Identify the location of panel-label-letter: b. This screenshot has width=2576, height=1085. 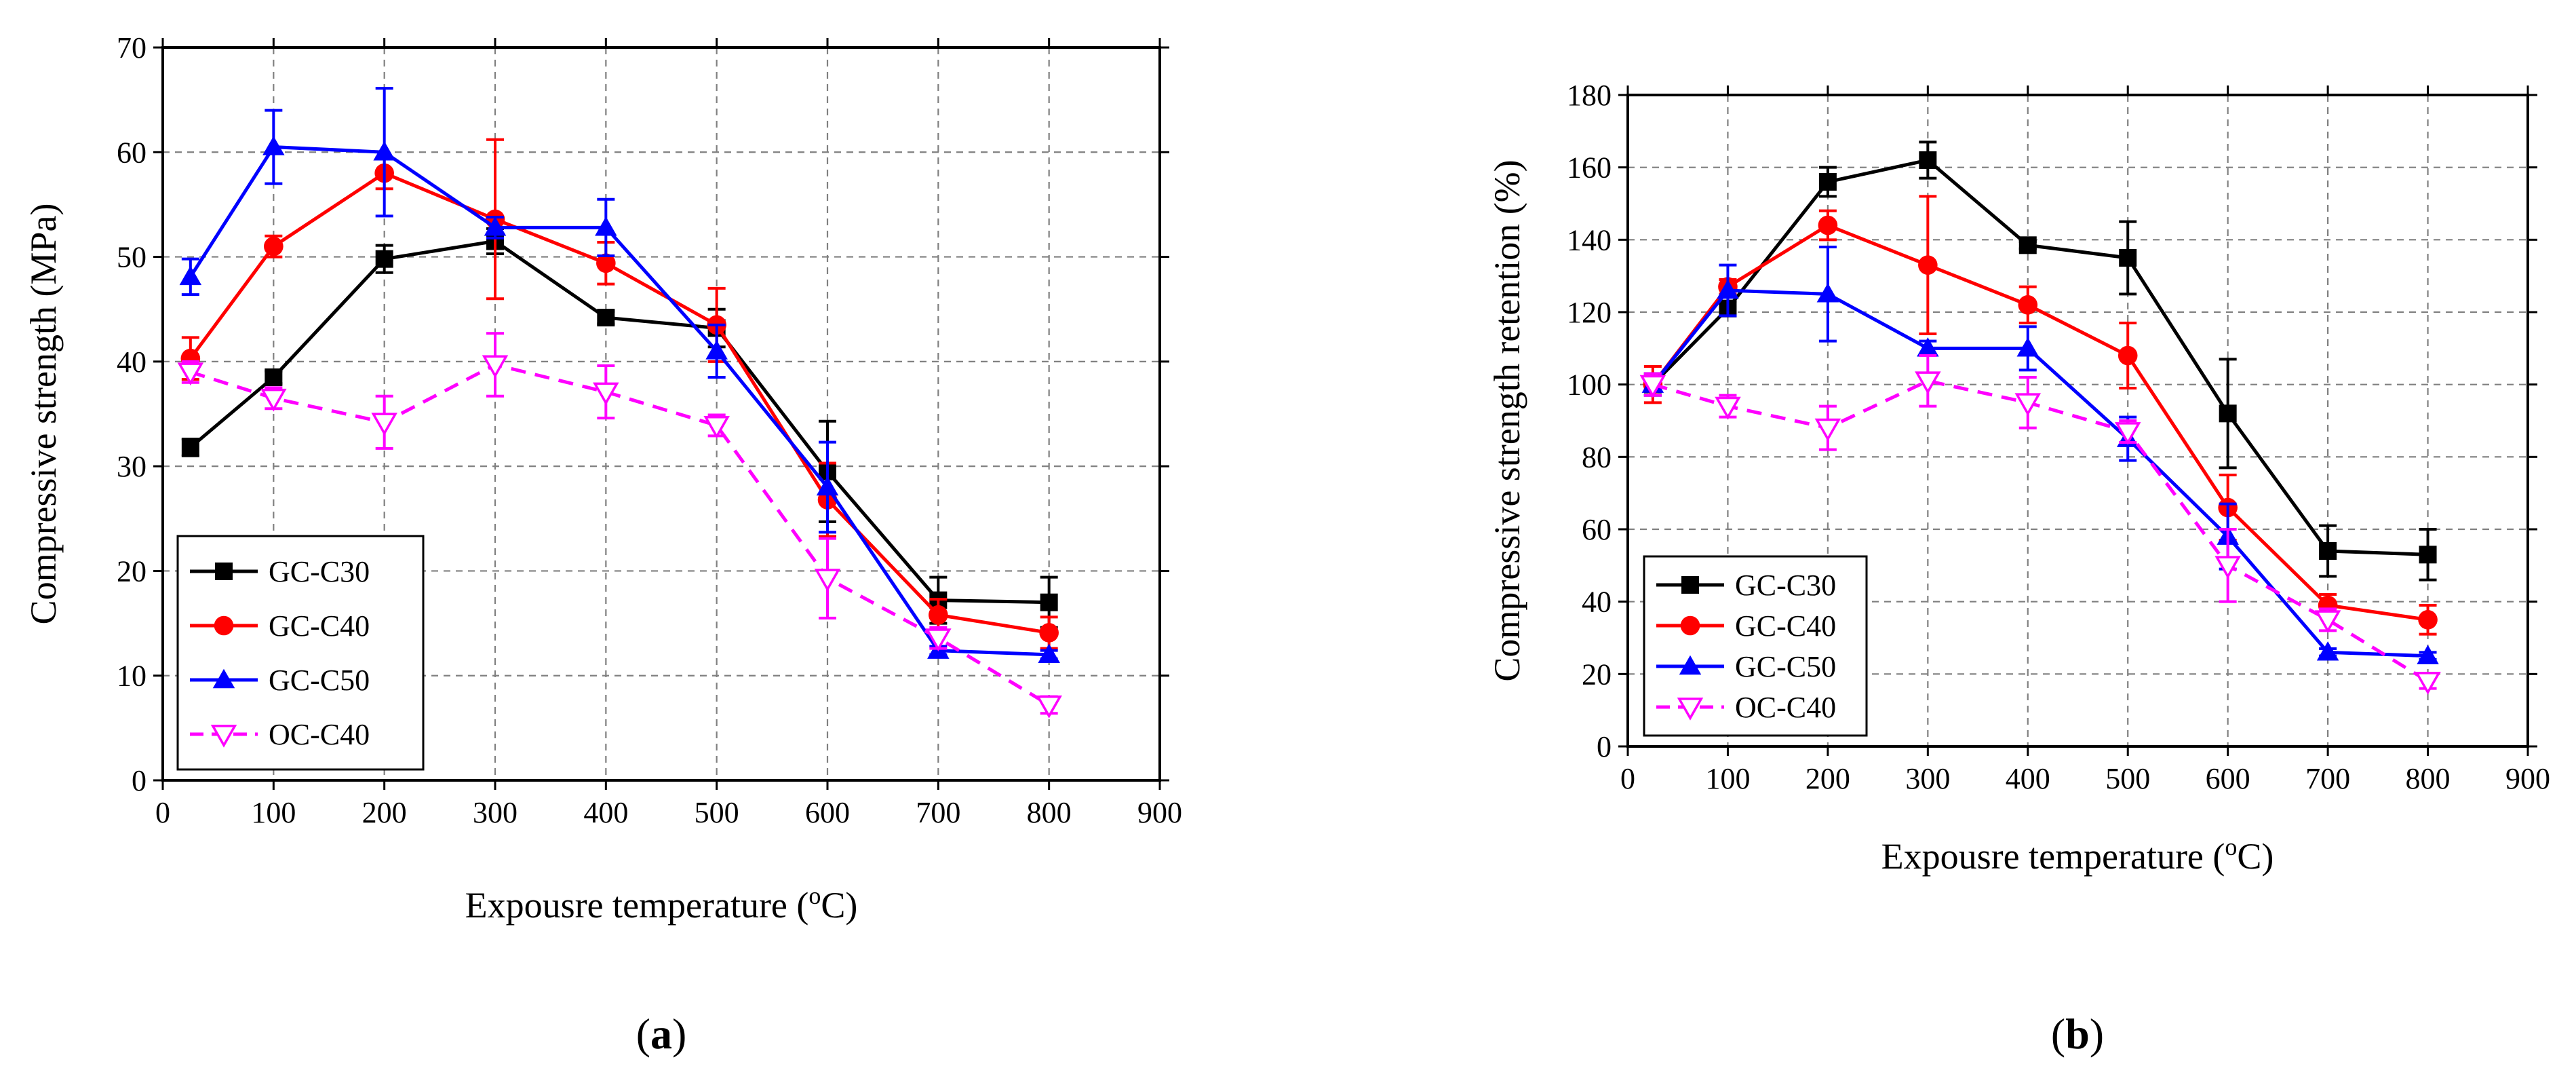
(2077, 1034).